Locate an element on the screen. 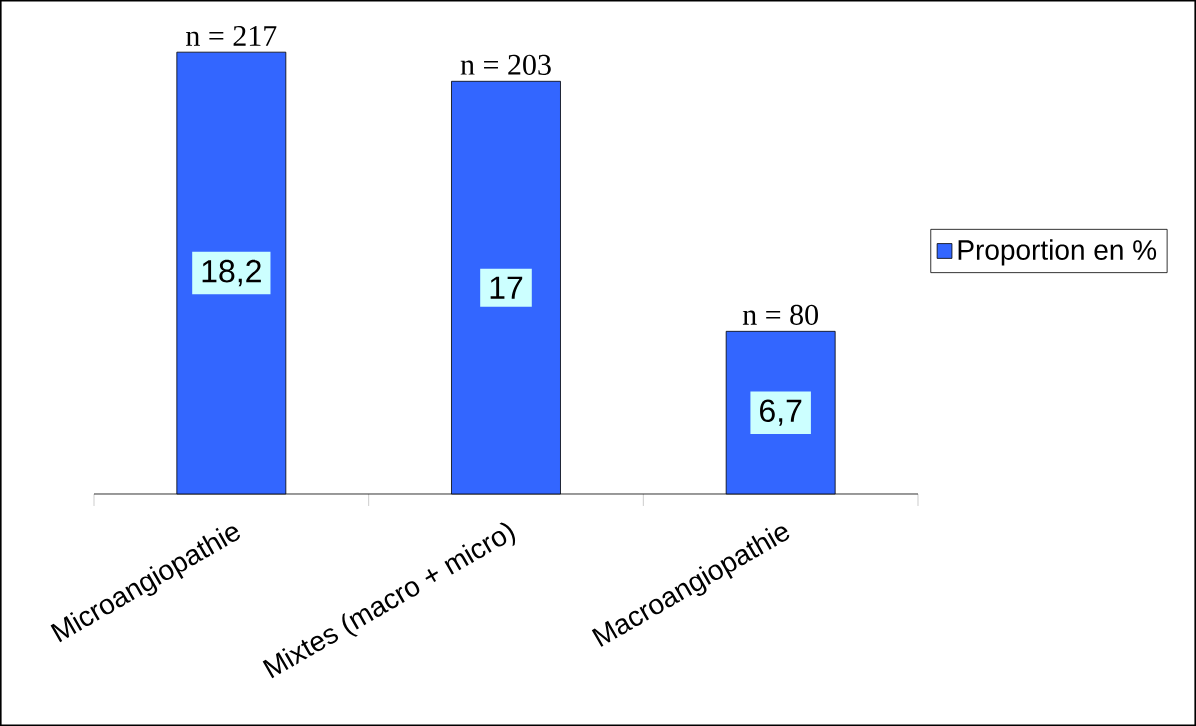 The width and height of the screenshot is (1196, 726). annotation: n = 80 is located at coordinates (780, 314).